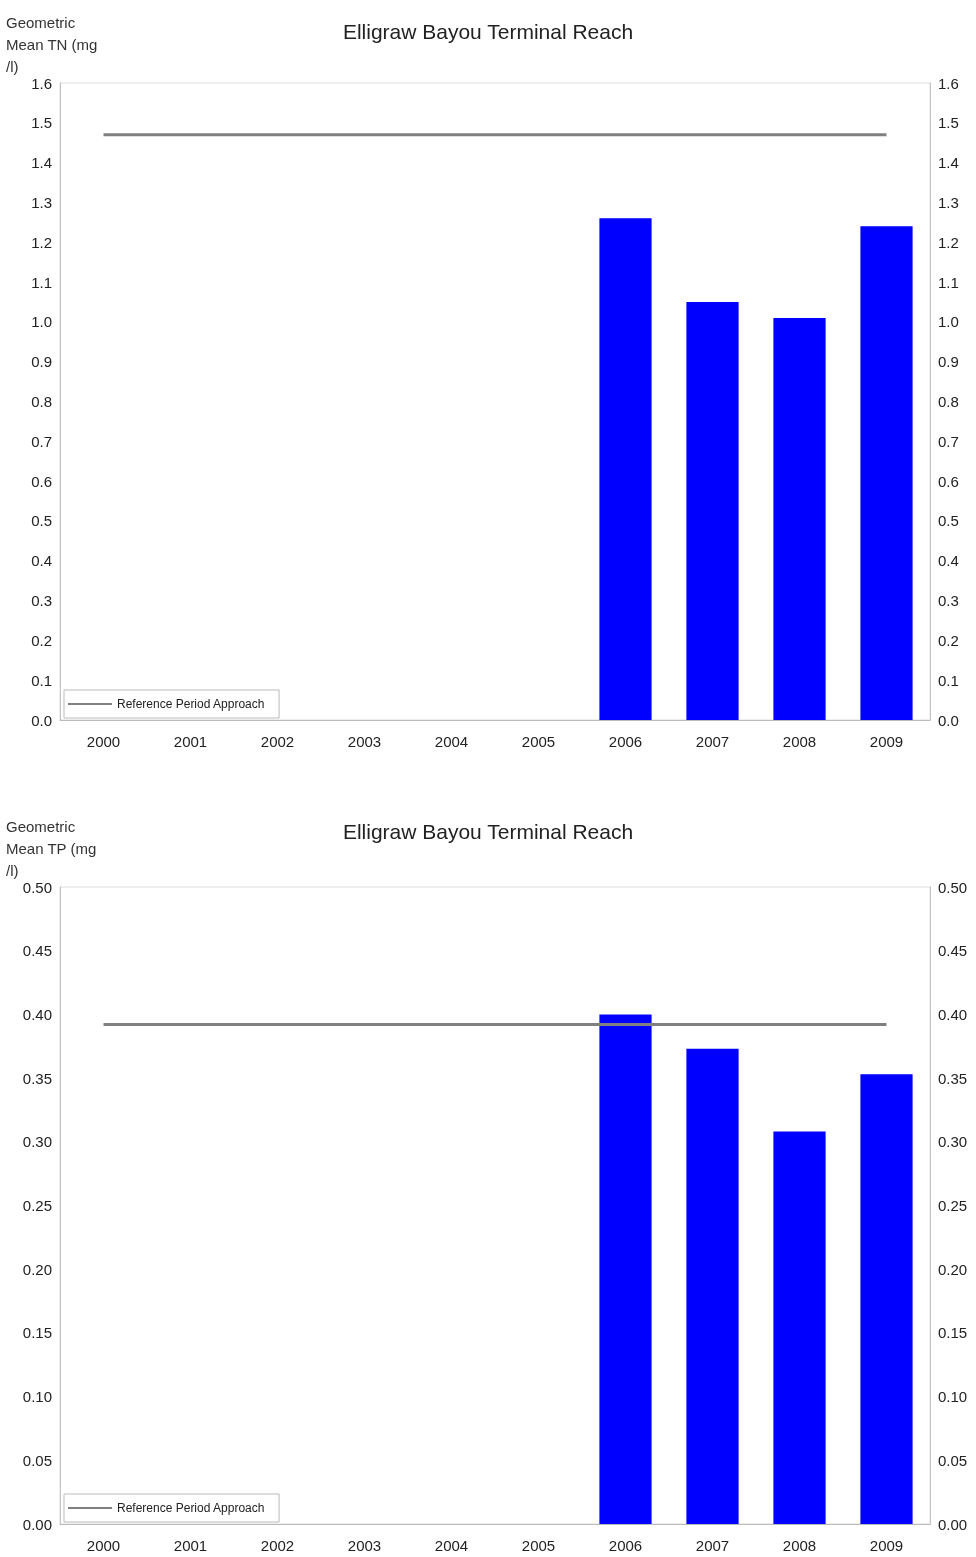 The height and width of the screenshot is (1557, 976). What do you see at coordinates (948, 441) in the screenshot?
I see `y2-tick-label: 0.7` at bounding box center [948, 441].